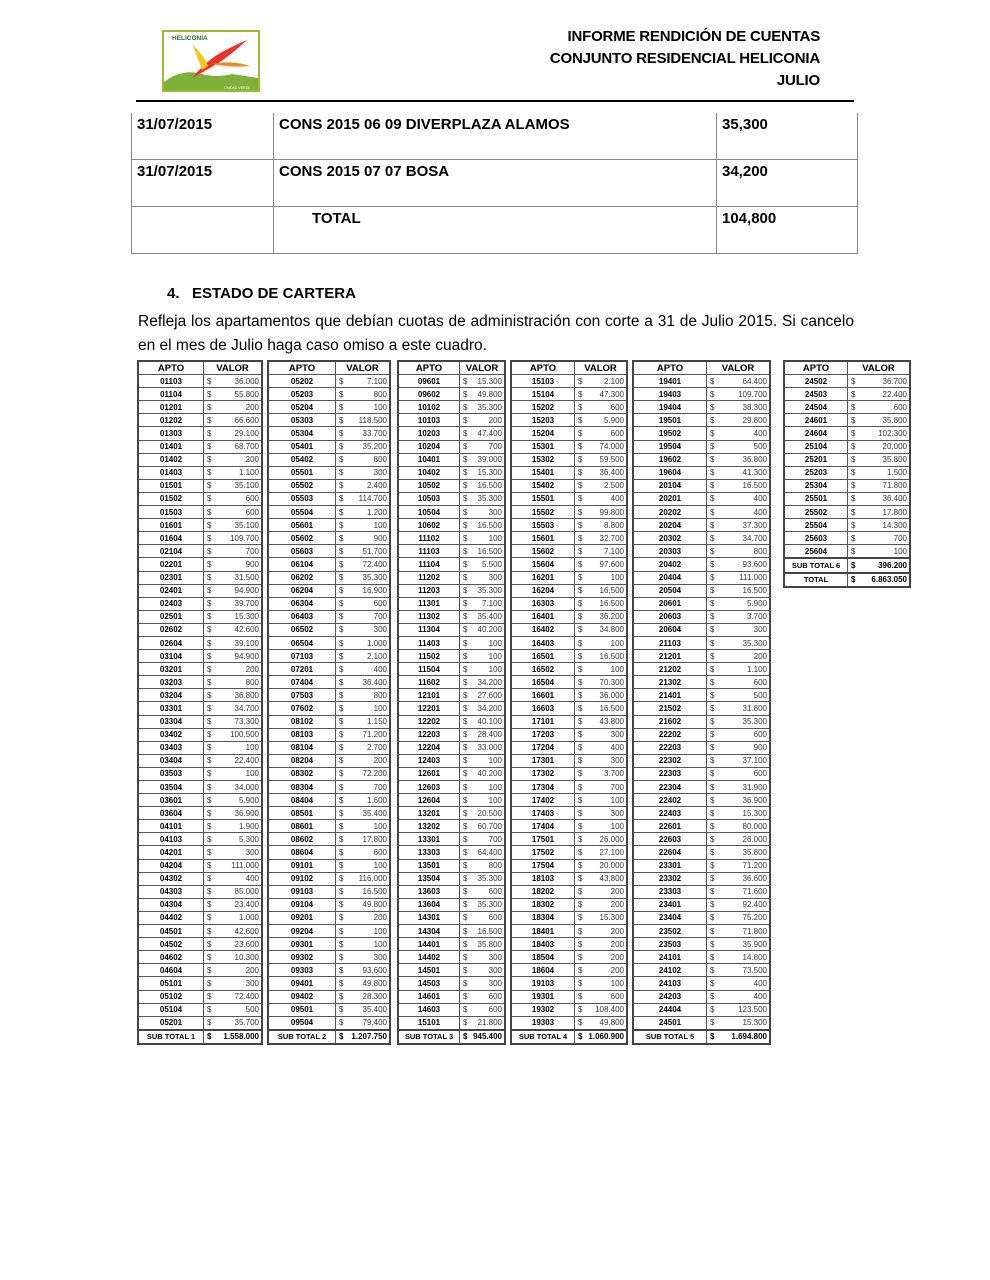  What do you see at coordinates (329, 1009) in the screenshot?
I see `table-row: 09501 $35.400` at bounding box center [329, 1009].